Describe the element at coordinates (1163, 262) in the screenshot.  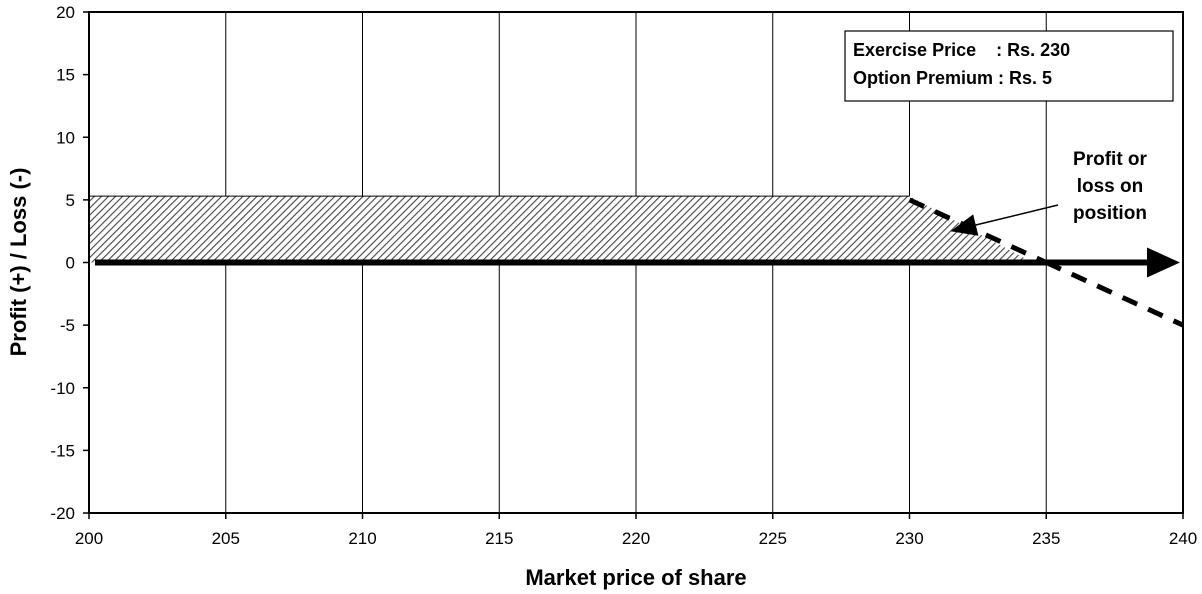
I see `zero-axis-arrowhead` at that location.